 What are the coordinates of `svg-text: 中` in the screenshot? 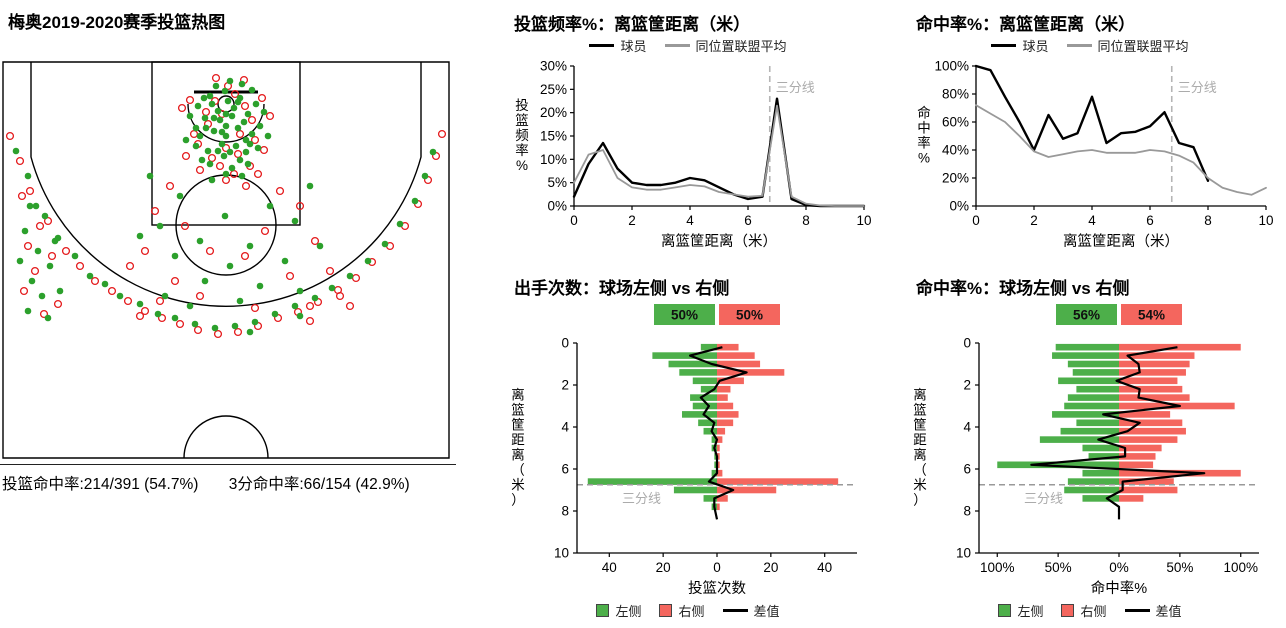 It's located at (924, 128).